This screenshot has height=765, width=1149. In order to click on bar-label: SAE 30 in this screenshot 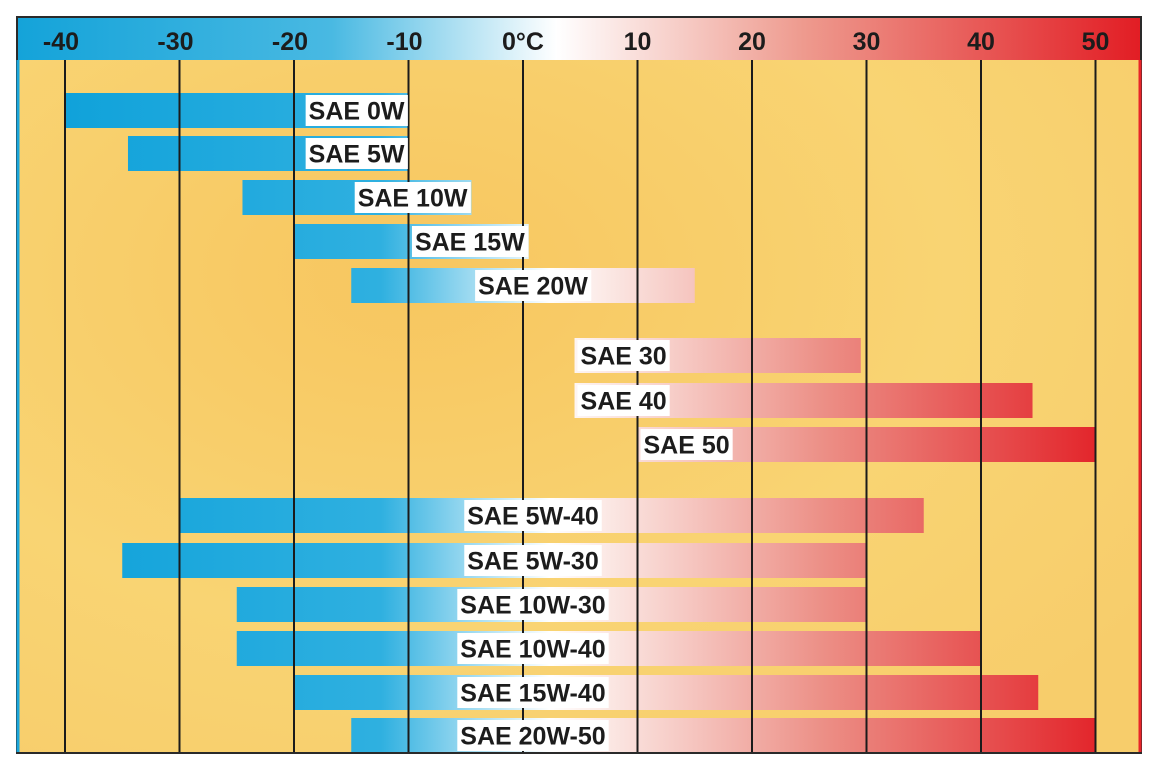, I will do `click(624, 357)`.